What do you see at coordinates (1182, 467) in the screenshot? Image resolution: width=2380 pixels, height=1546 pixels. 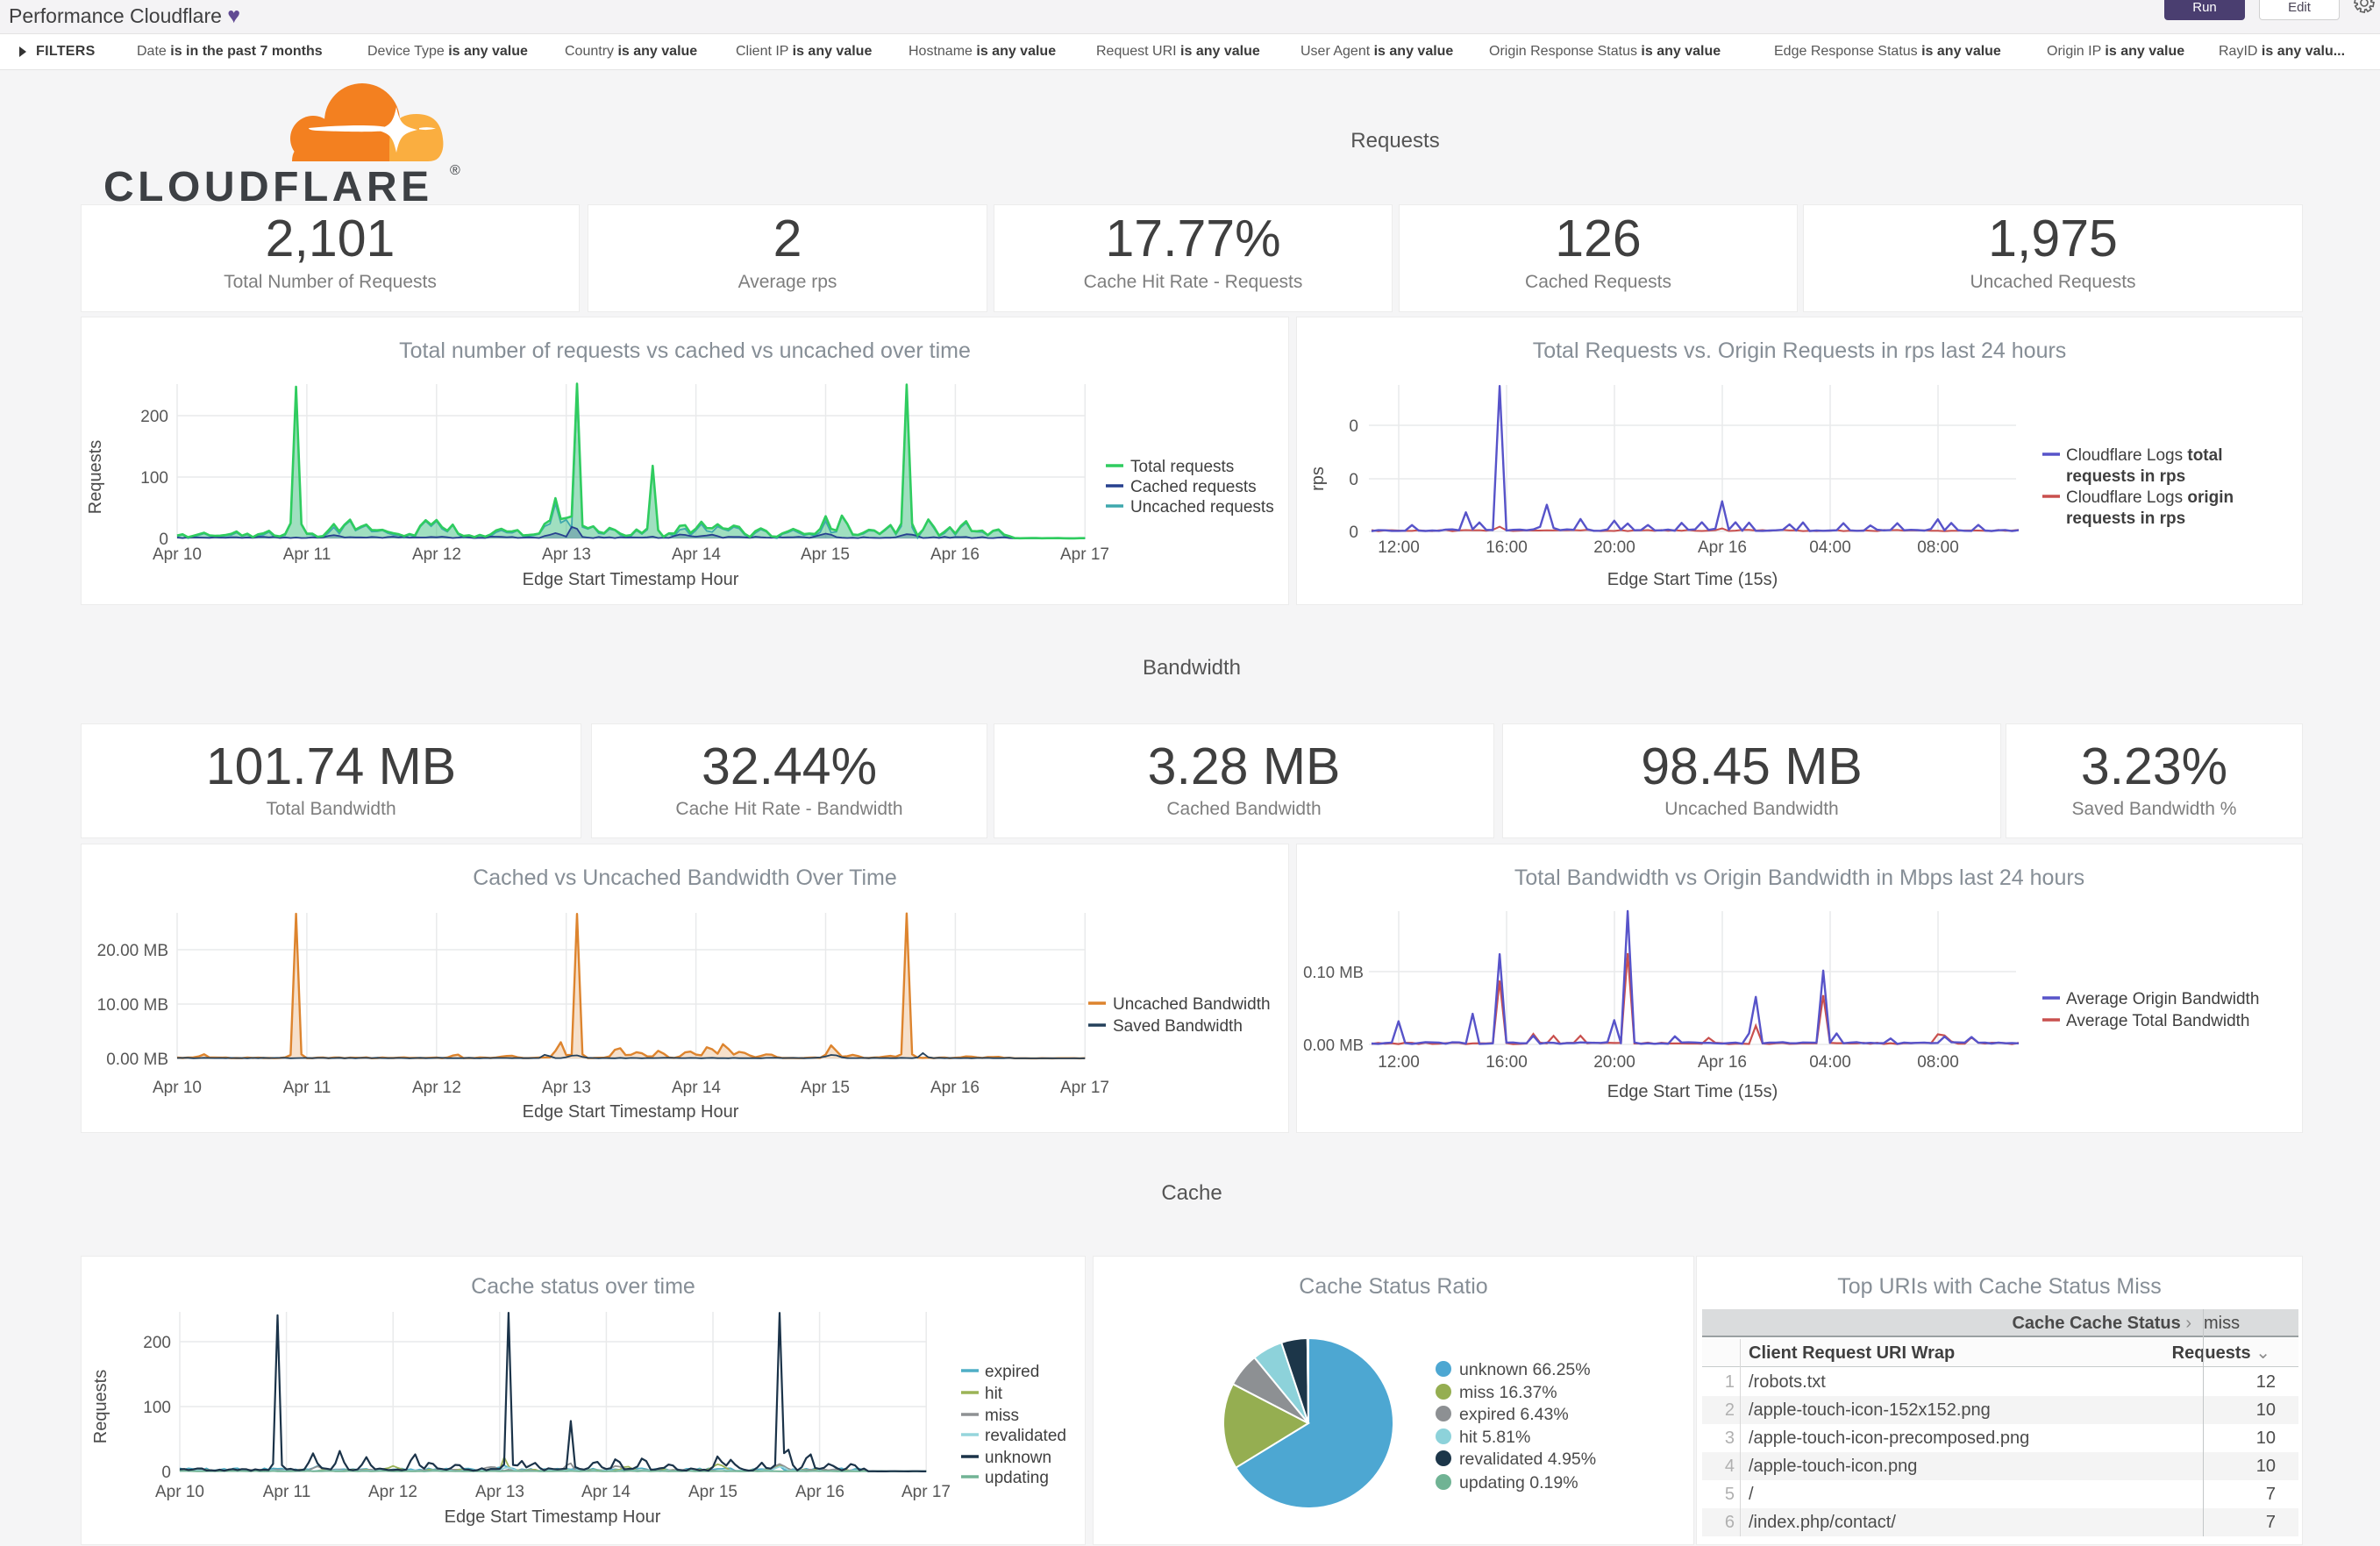 I see `svg-text: Total requests` at bounding box center [1182, 467].